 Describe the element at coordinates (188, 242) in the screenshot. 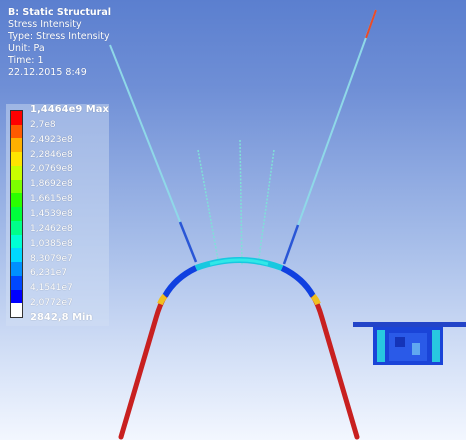

I see `left-long-cable-bottom` at that location.